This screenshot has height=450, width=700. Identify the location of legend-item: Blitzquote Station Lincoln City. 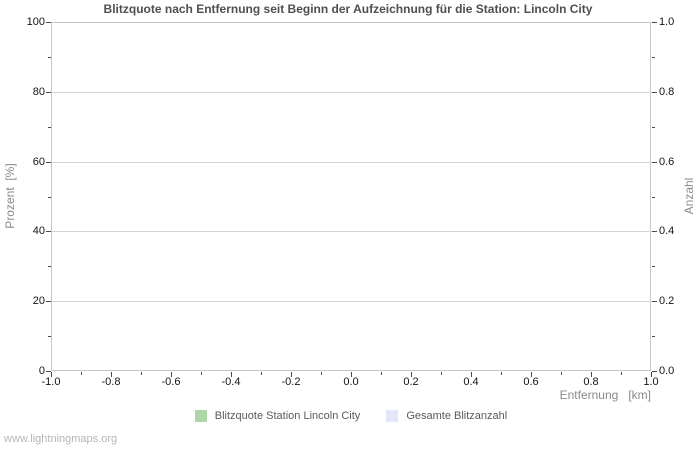
(277, 416).